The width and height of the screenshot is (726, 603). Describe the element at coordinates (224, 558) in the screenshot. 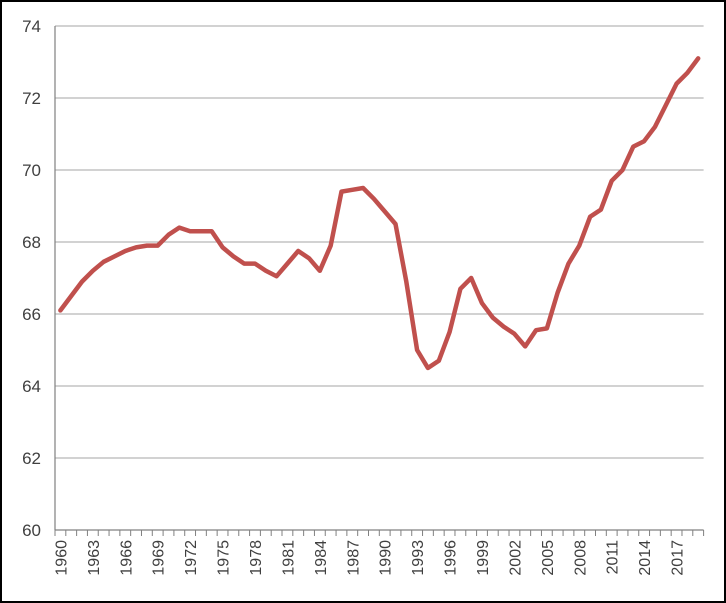

I see `x-tick-label: 1975` at that location.